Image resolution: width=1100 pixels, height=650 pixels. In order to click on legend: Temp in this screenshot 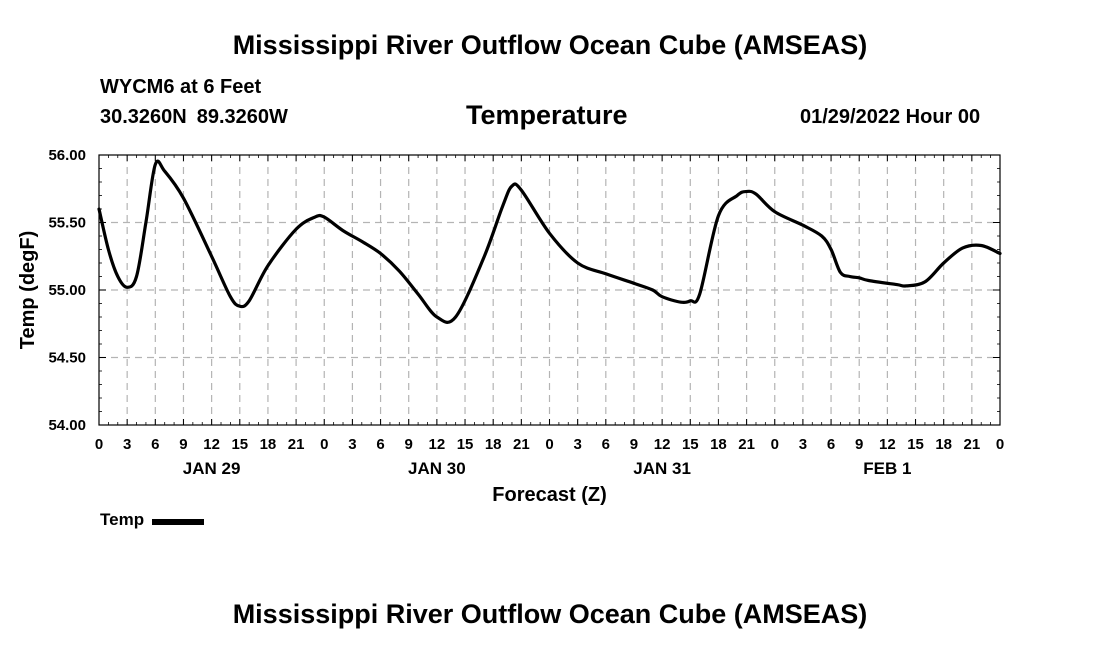, I will do `click(152, 520)`.